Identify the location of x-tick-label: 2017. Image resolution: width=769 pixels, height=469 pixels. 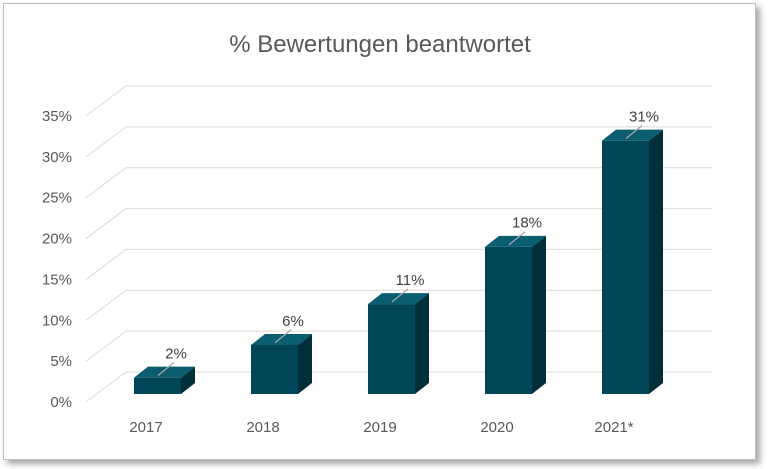
(145, 427).